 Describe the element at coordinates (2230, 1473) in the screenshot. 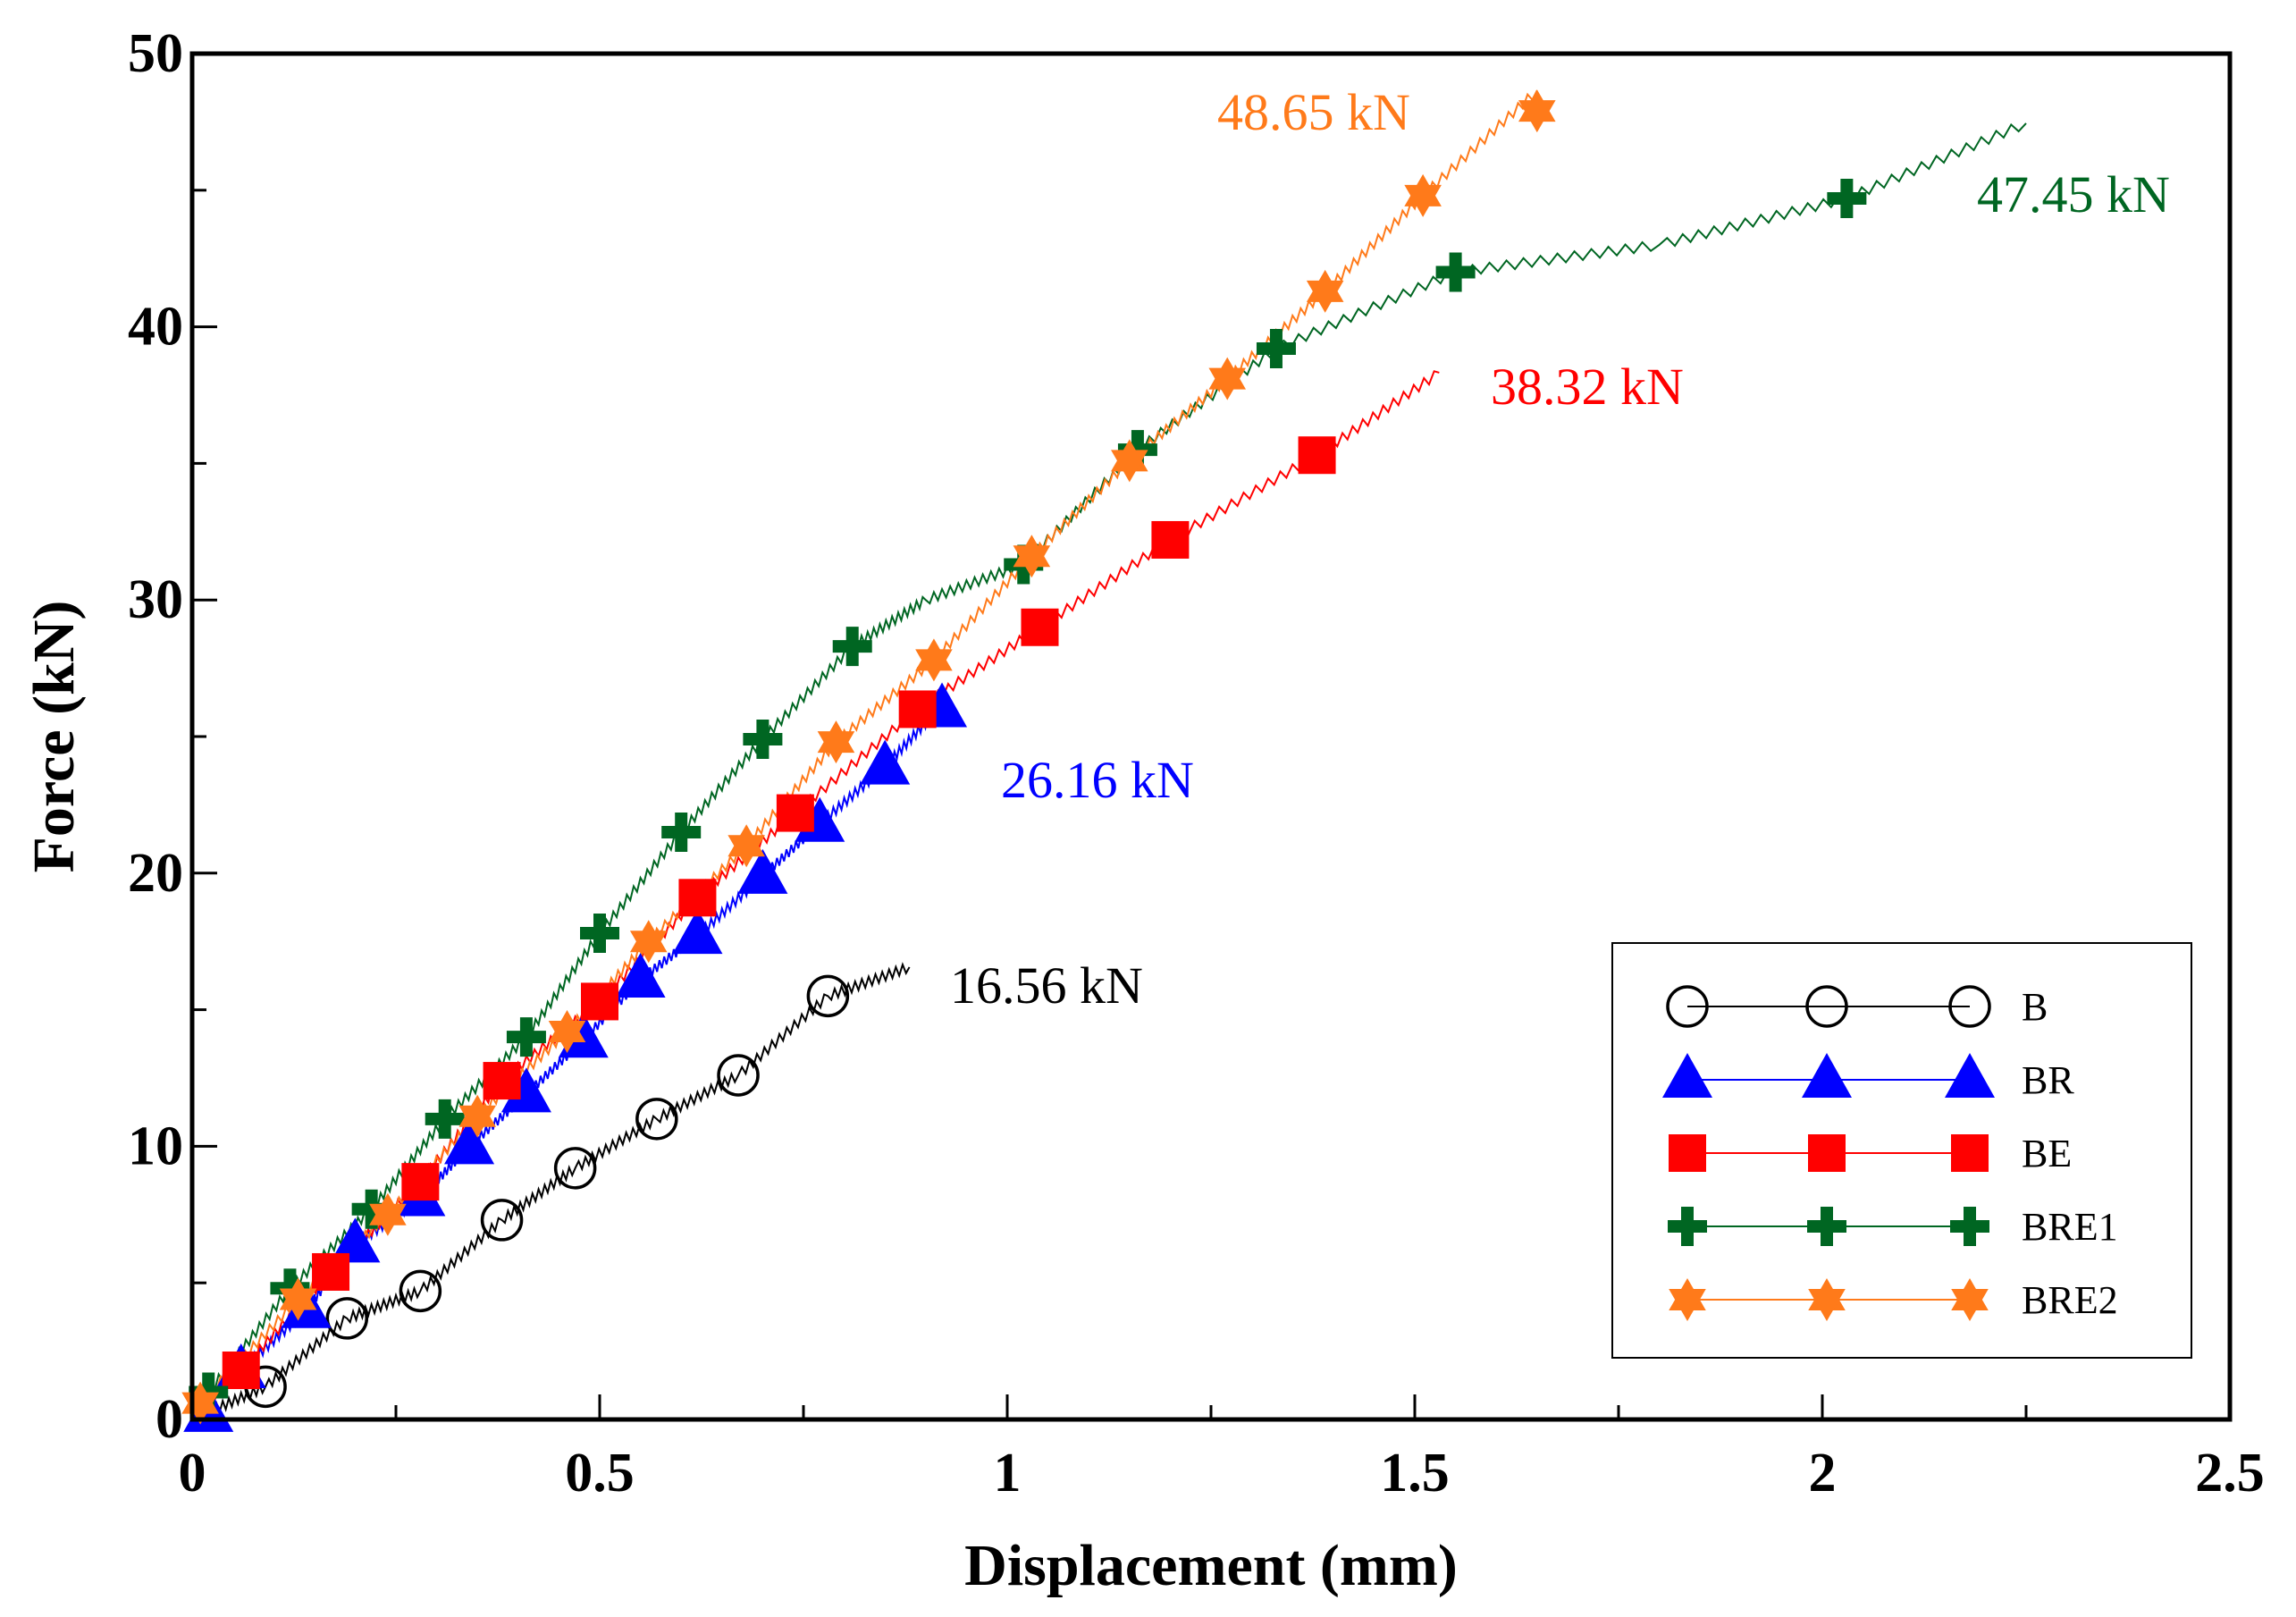

I see `x-tick-label: 2.5` at that location.